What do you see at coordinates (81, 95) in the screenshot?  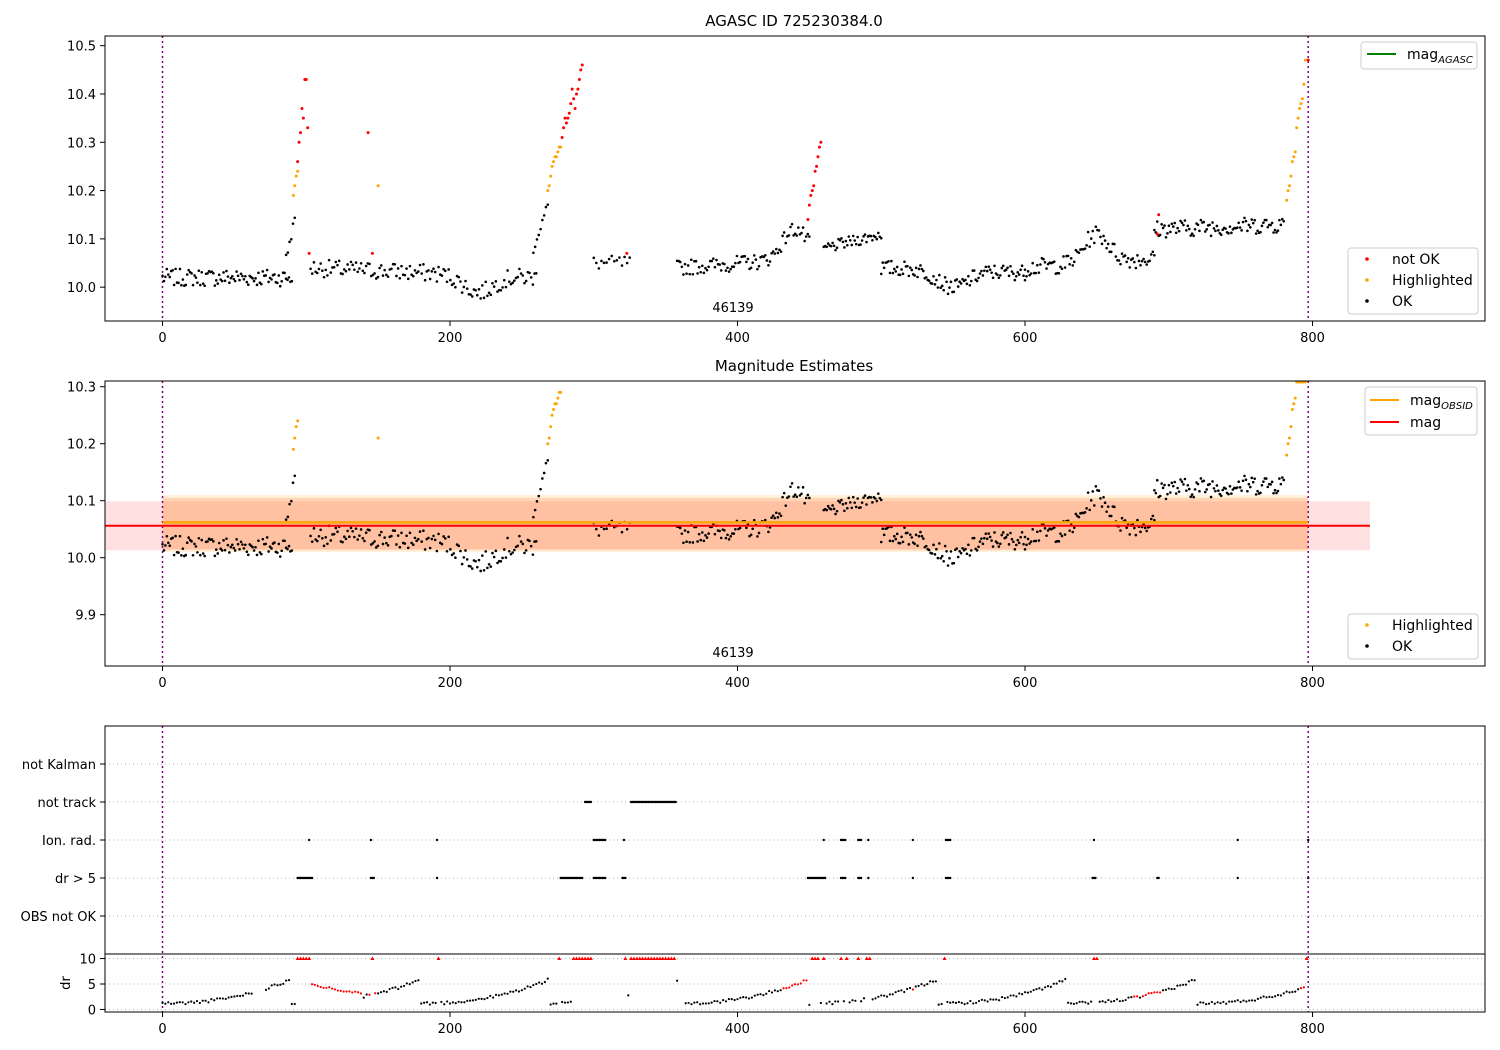 I see `y-tick-label: 10.4` at bounding box center [81, 95].